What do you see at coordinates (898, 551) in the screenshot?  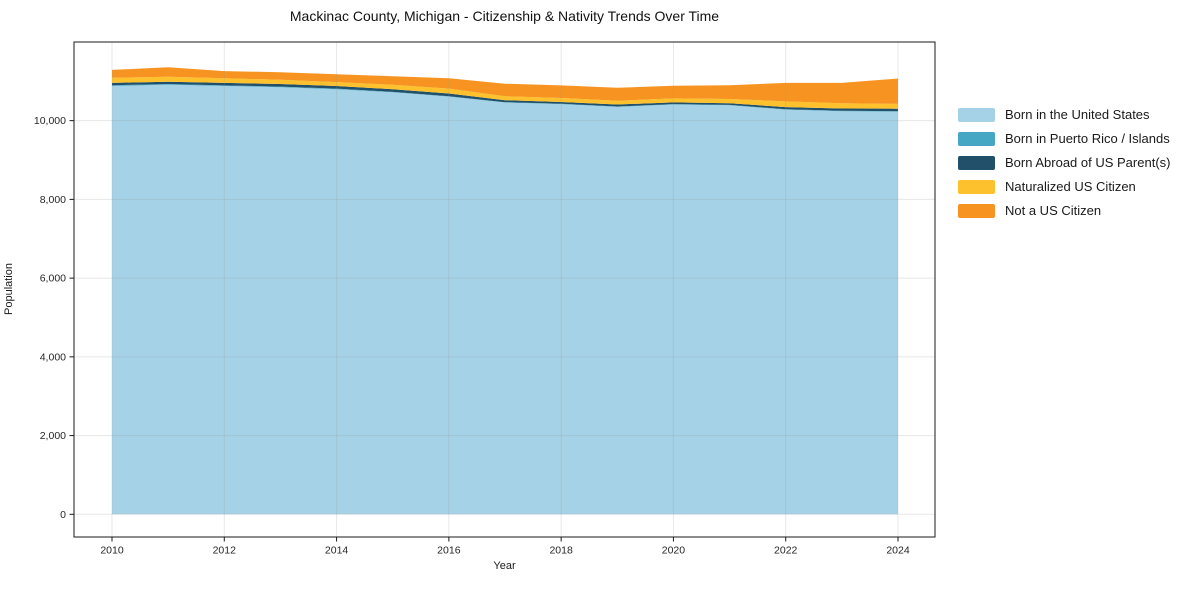 I see `x-tick-label: 2024` at bounding box center [898, 551].